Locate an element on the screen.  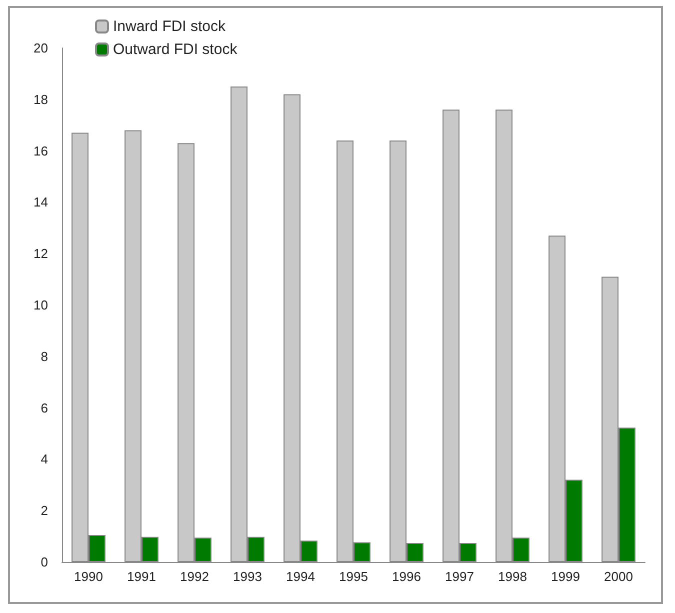
y-tick-label: 12 is located at coordinates (41, 254).